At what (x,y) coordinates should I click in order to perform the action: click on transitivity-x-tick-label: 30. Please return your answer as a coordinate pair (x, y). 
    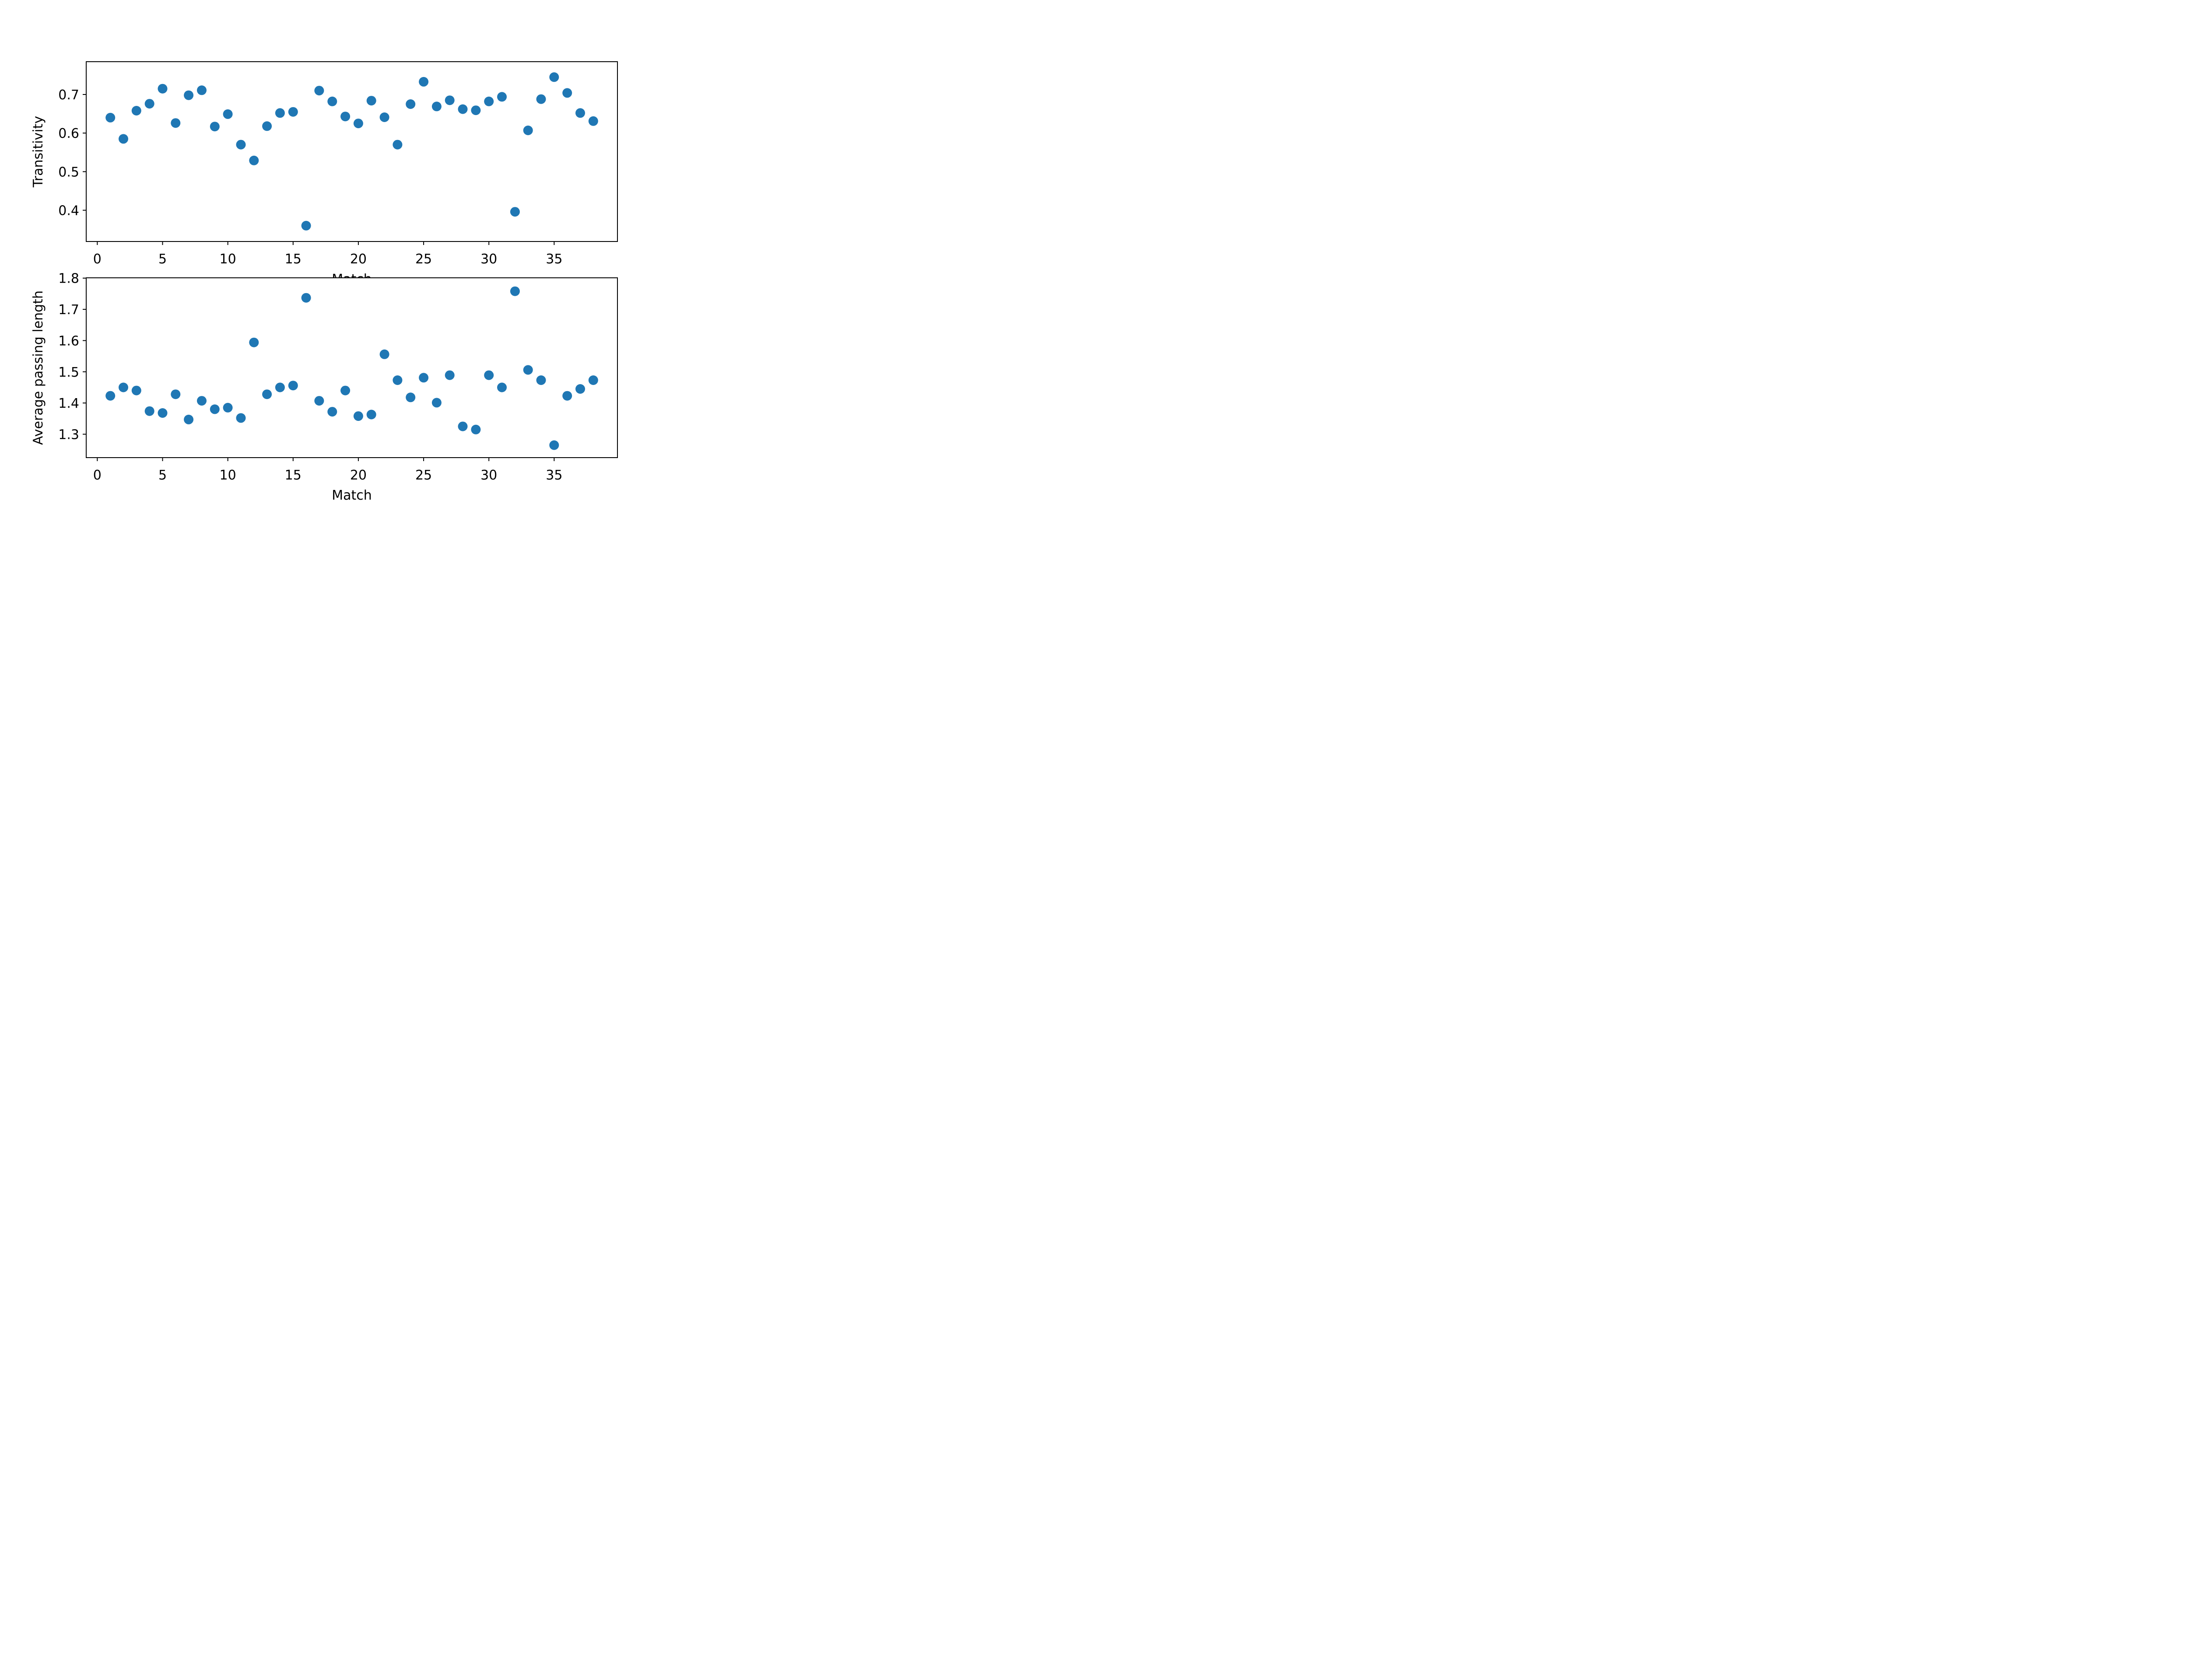
    Looking at the image, I should click on (489, 259).